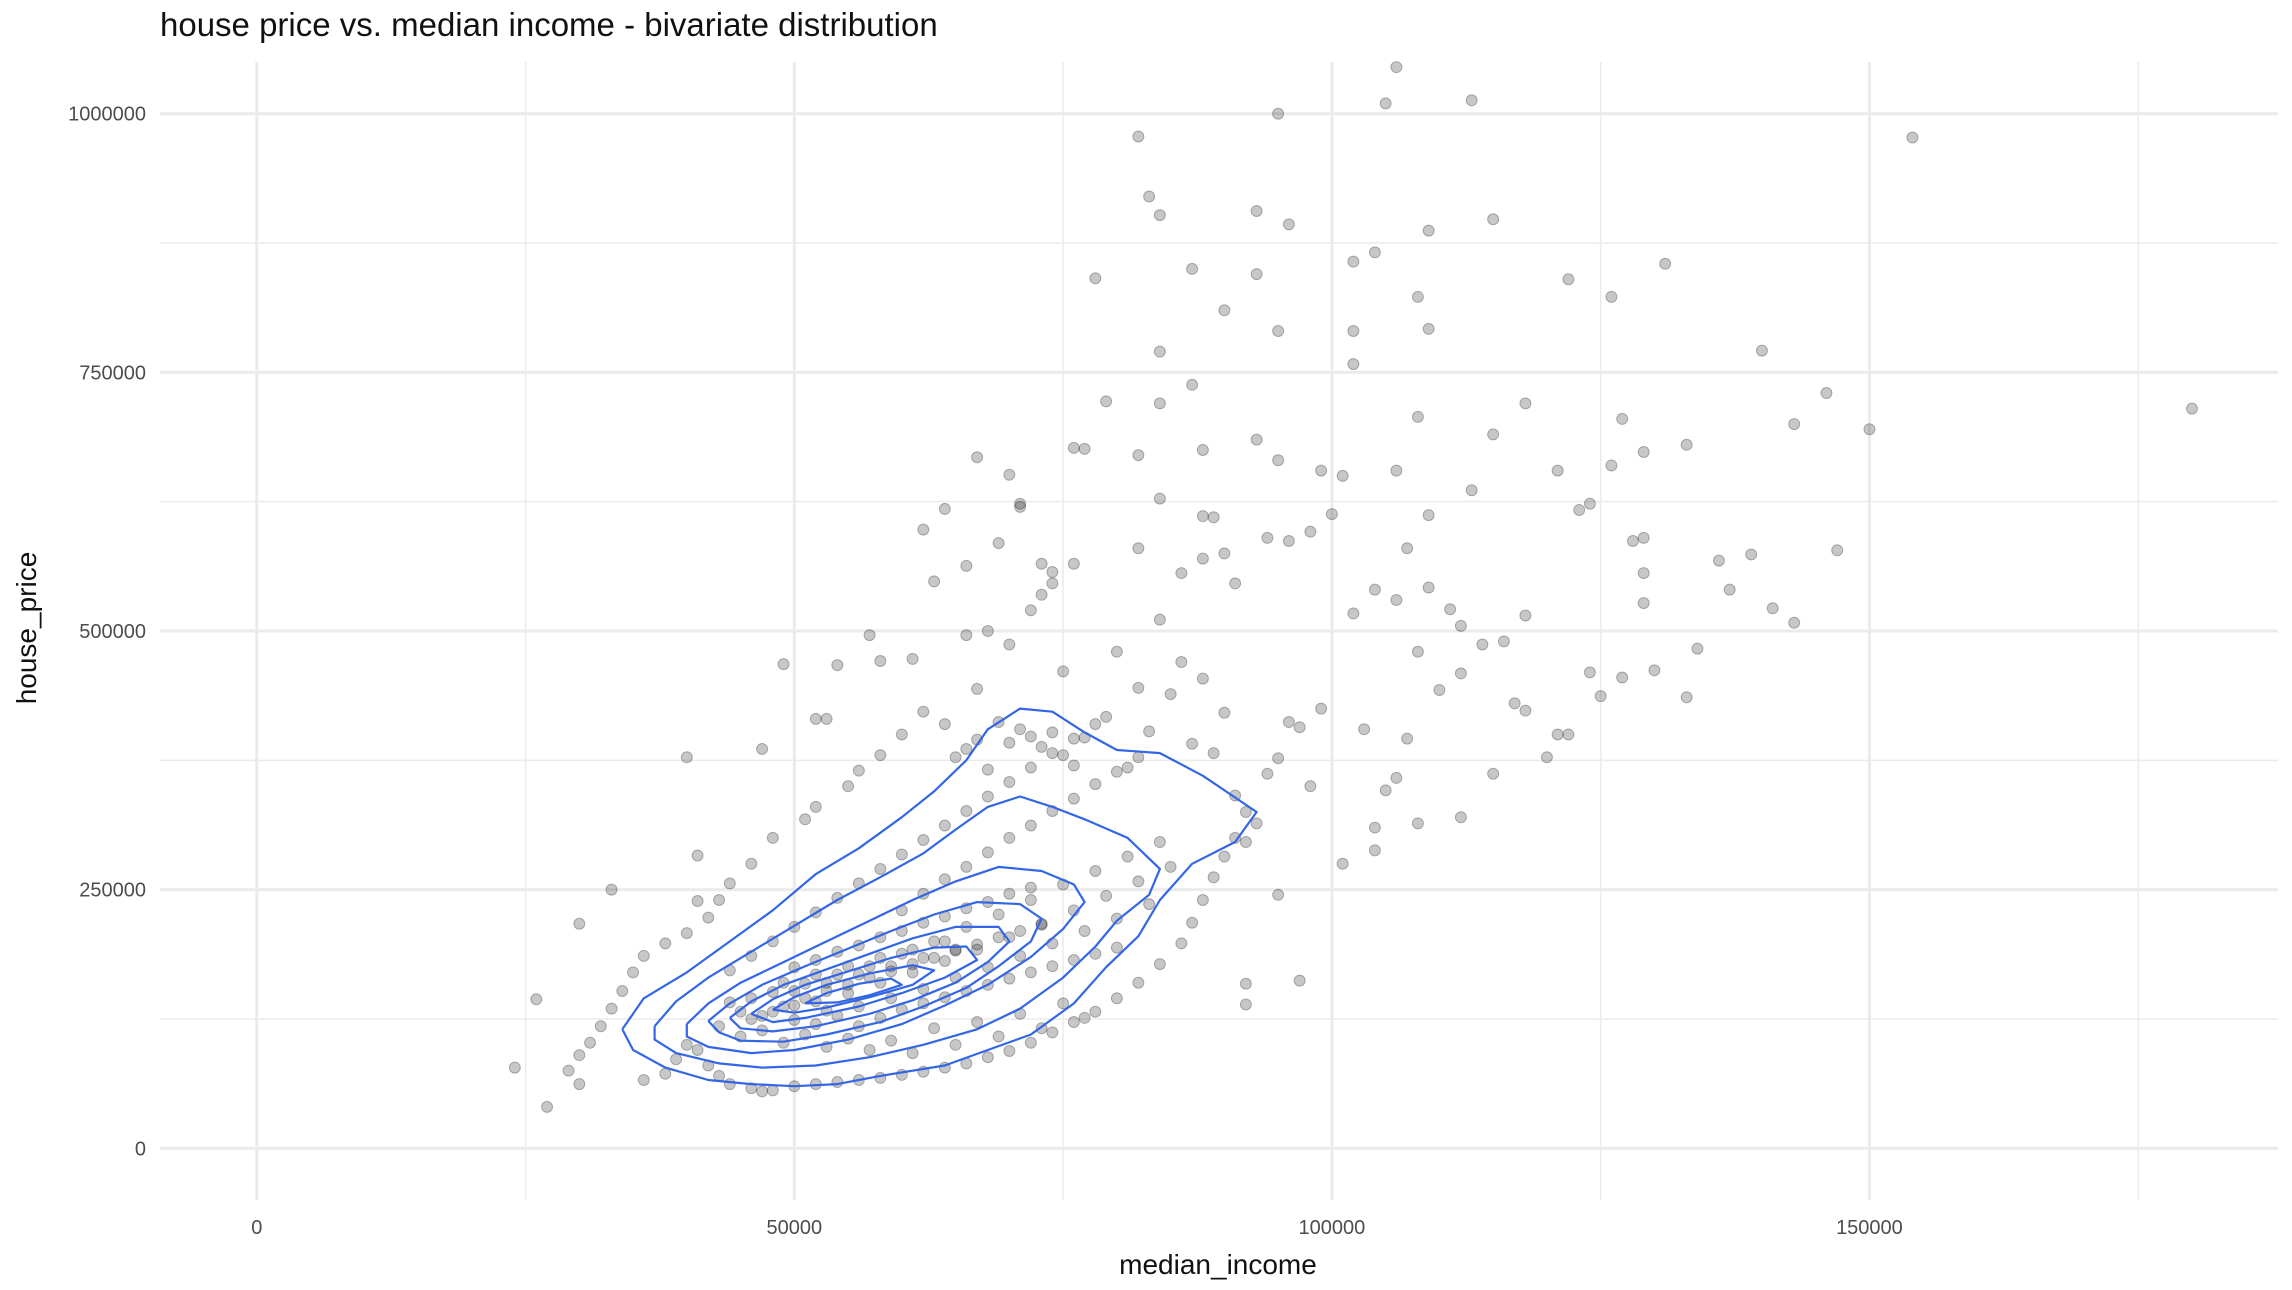 The image size is (2292, 1290). I want to click on y-tick-label: 500000, so click(112, 632).